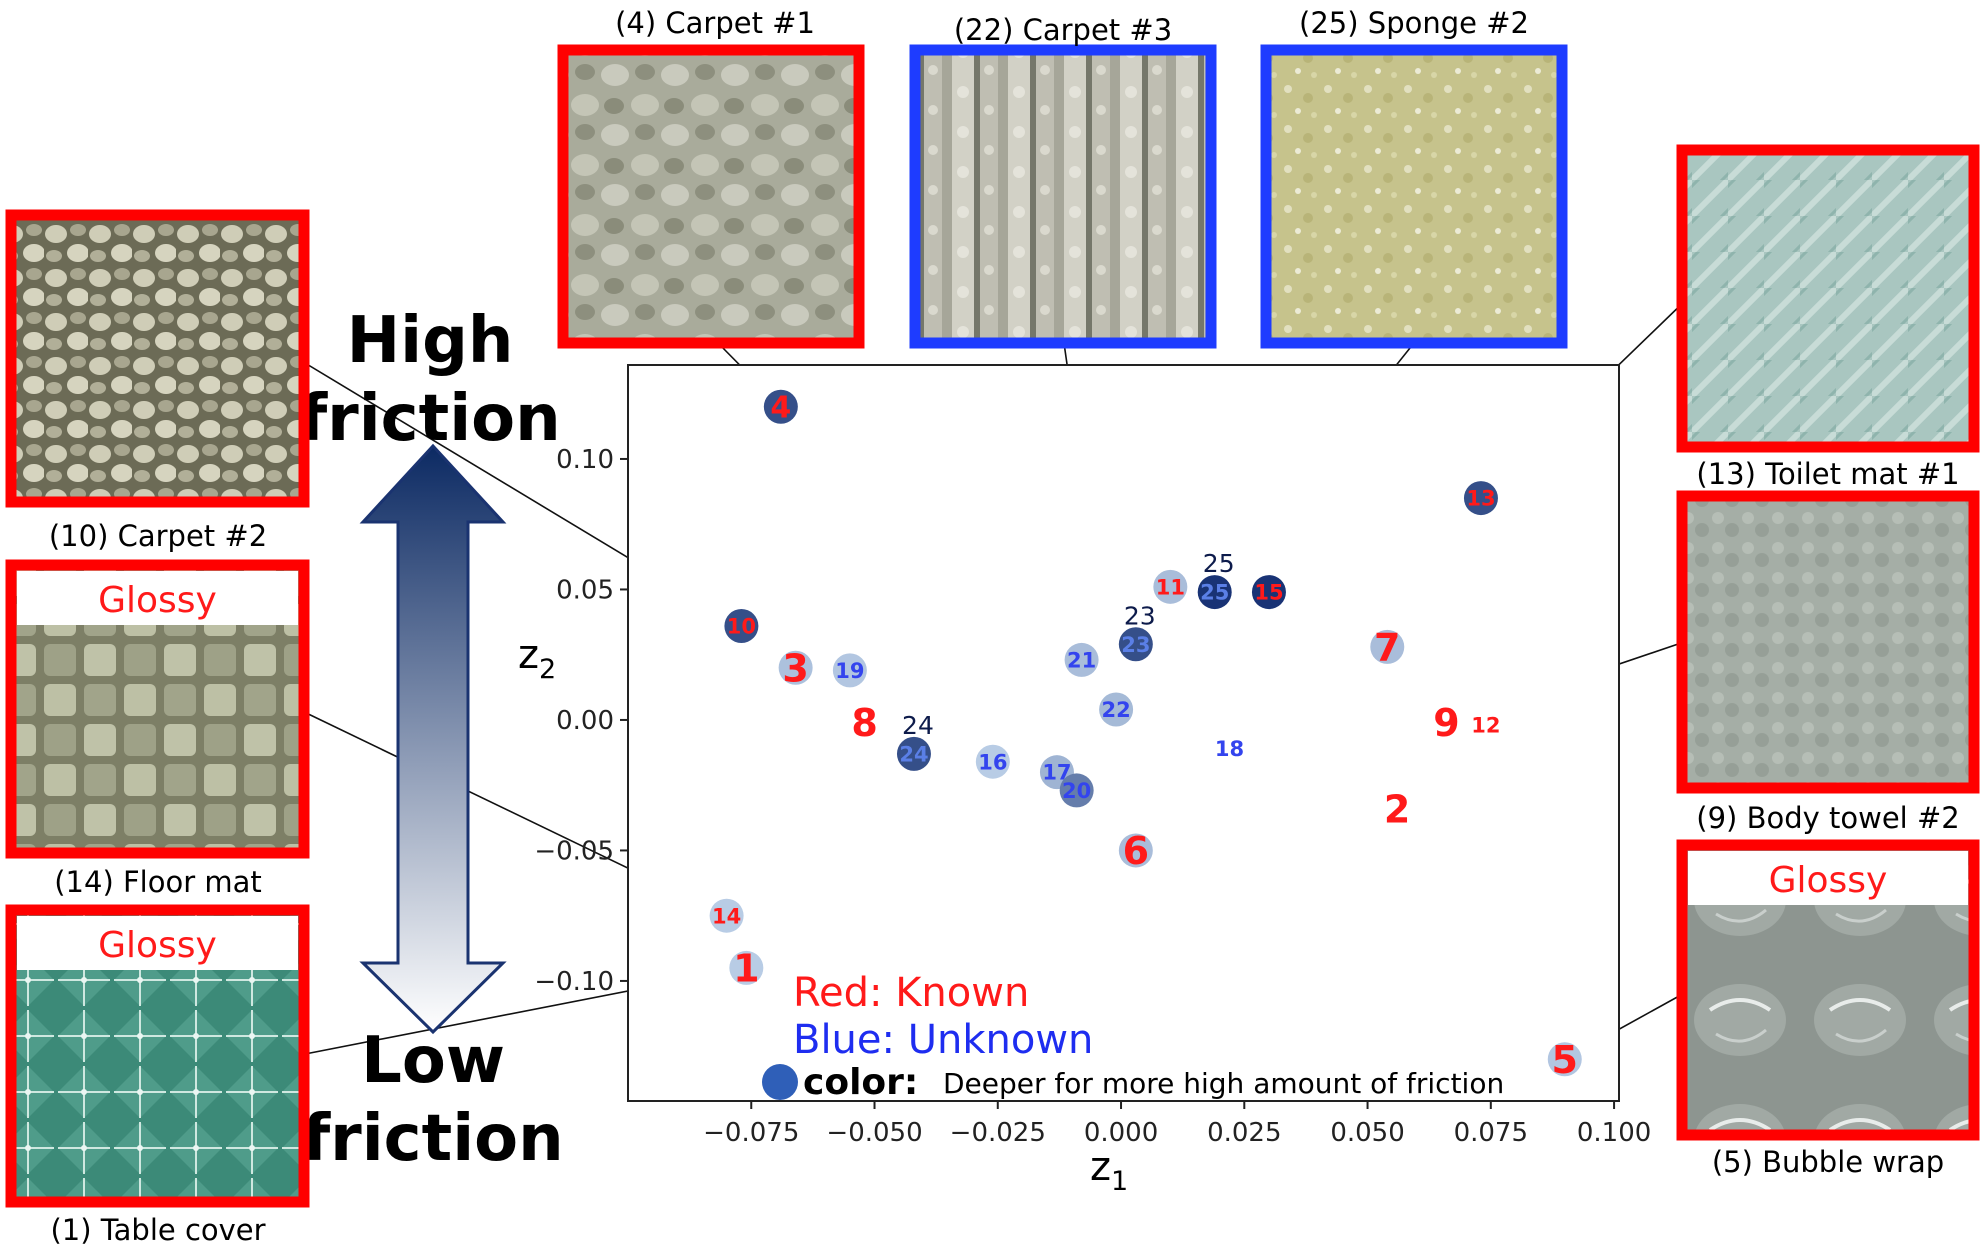 The width and height of the screenshot is (1984, 1244). I want to click on data-point-label: 19, so click(849, 671).